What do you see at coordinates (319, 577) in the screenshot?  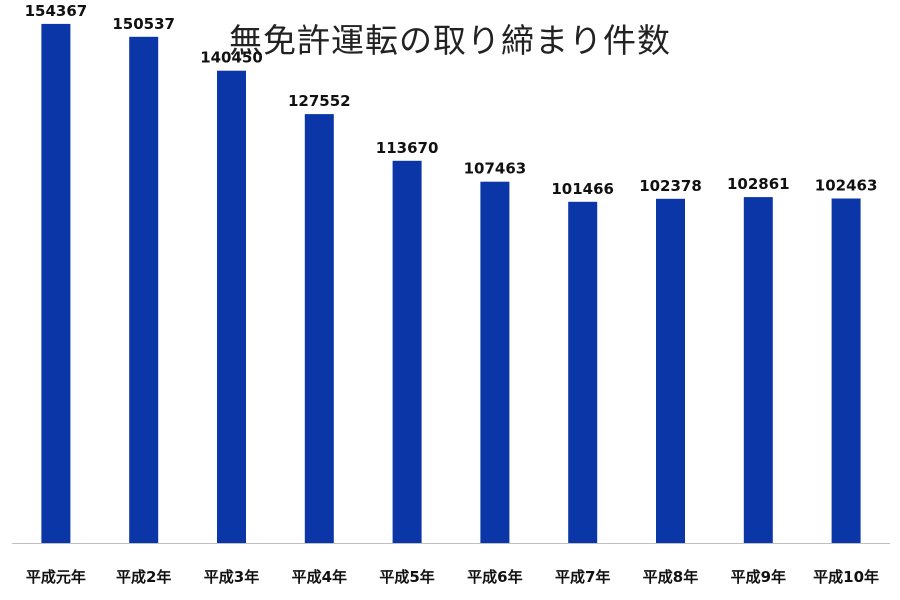 I see `category-label-4: 平成4年` at bounding box center [319, 577].